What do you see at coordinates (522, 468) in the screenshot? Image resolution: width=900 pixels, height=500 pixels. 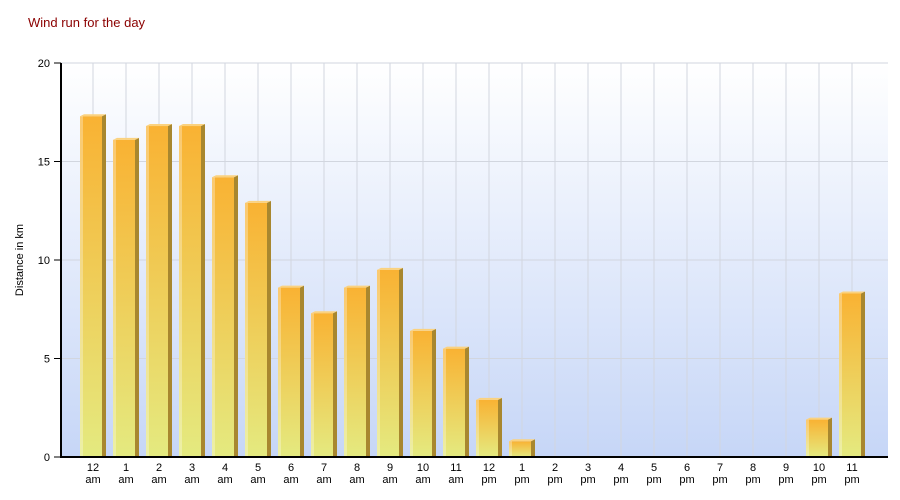 I see `x-tick-label: 1` at bounding box center [522, 468].